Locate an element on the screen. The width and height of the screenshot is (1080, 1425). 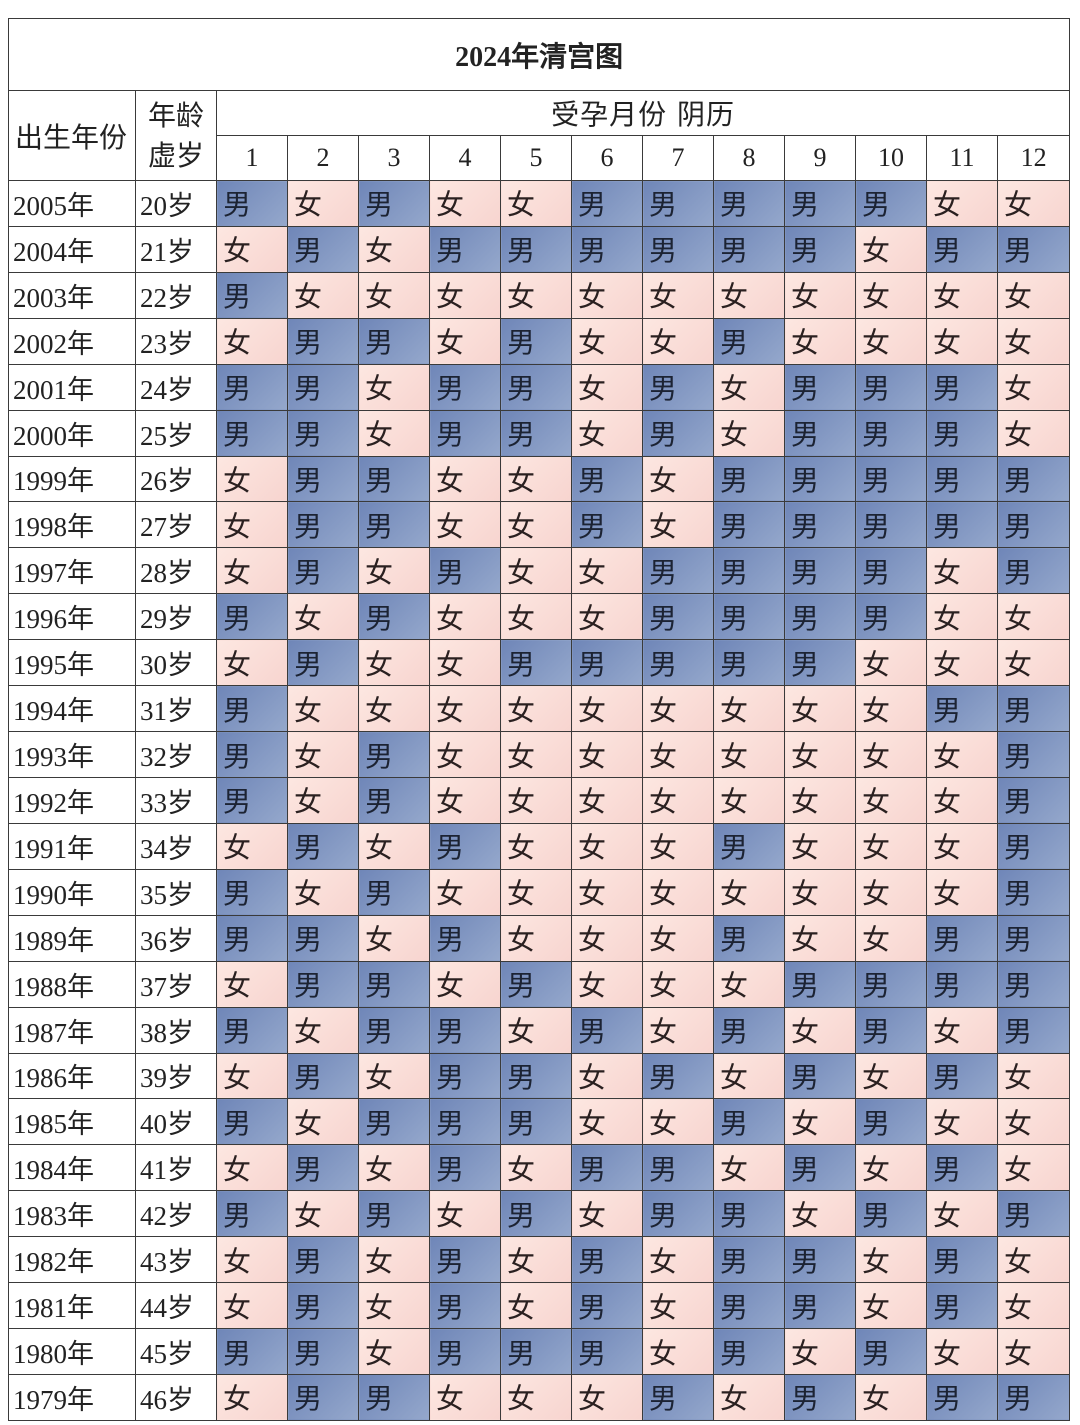
table-row: 1999年 26岁女男男女女男女男男男男男 is located at coordinates (539, 479).